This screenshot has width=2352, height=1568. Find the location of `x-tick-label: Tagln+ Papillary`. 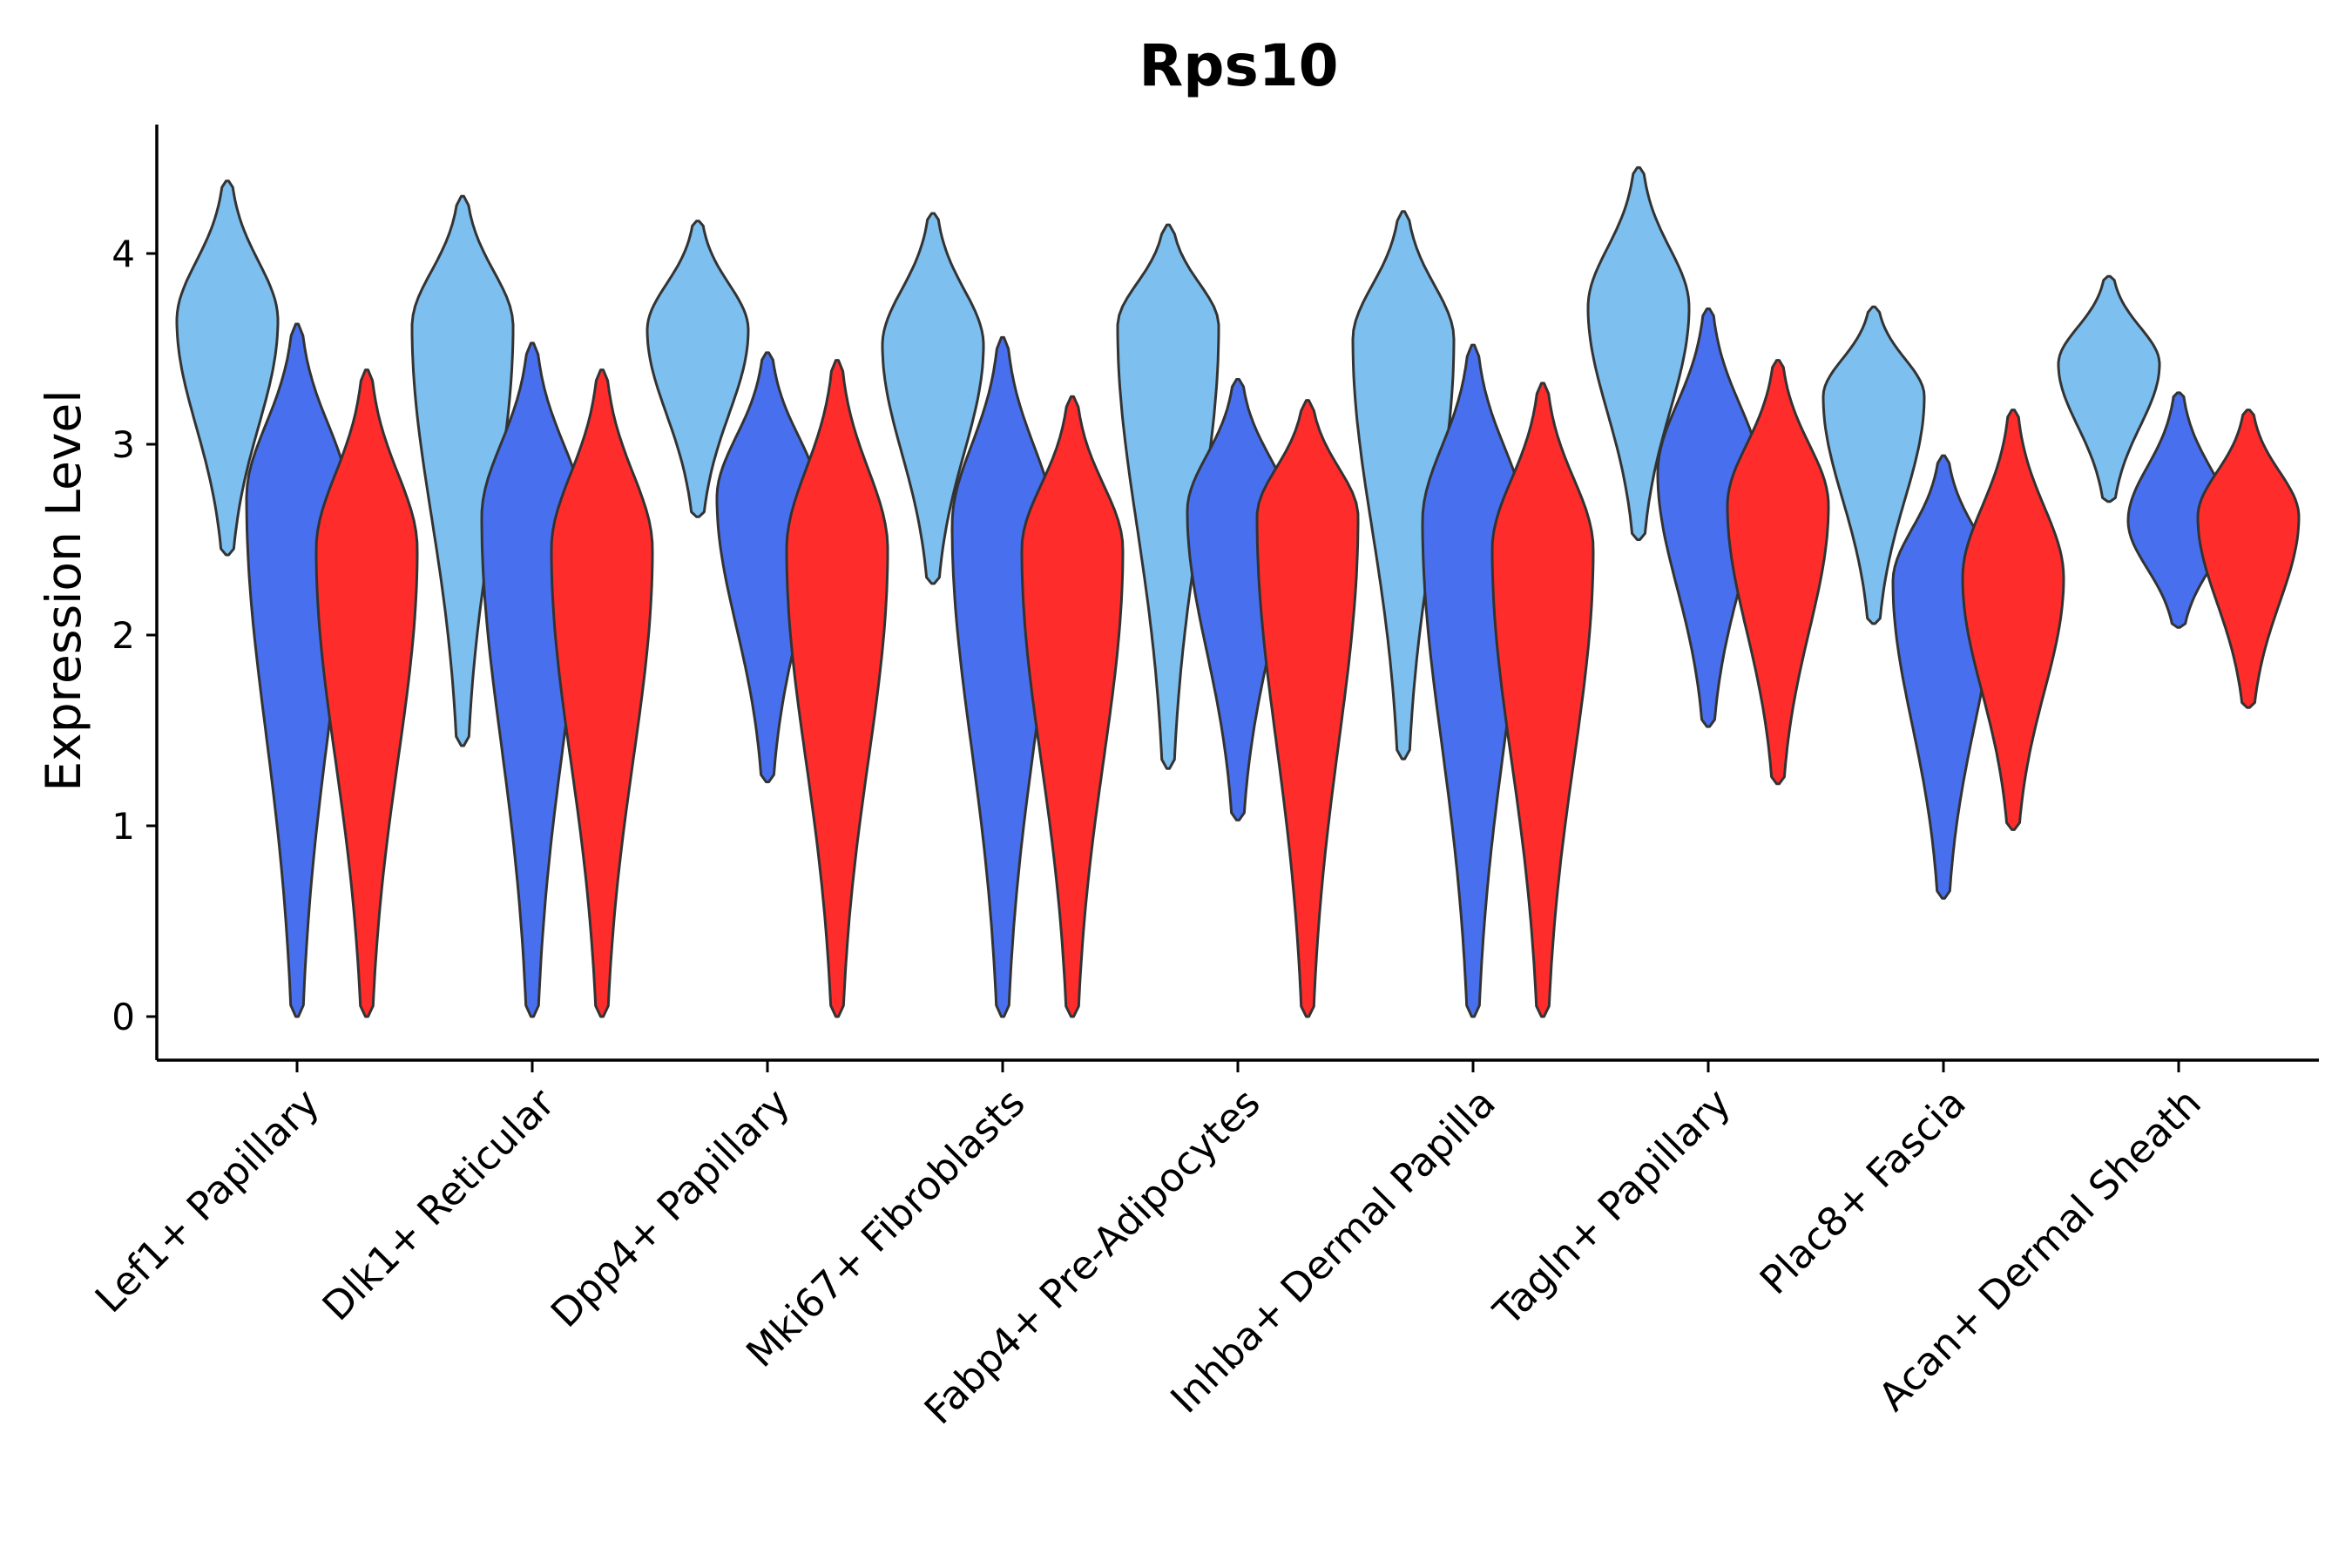

x-tick-label: Tagln+ Papillary is located at coordinates (1612, 1207).